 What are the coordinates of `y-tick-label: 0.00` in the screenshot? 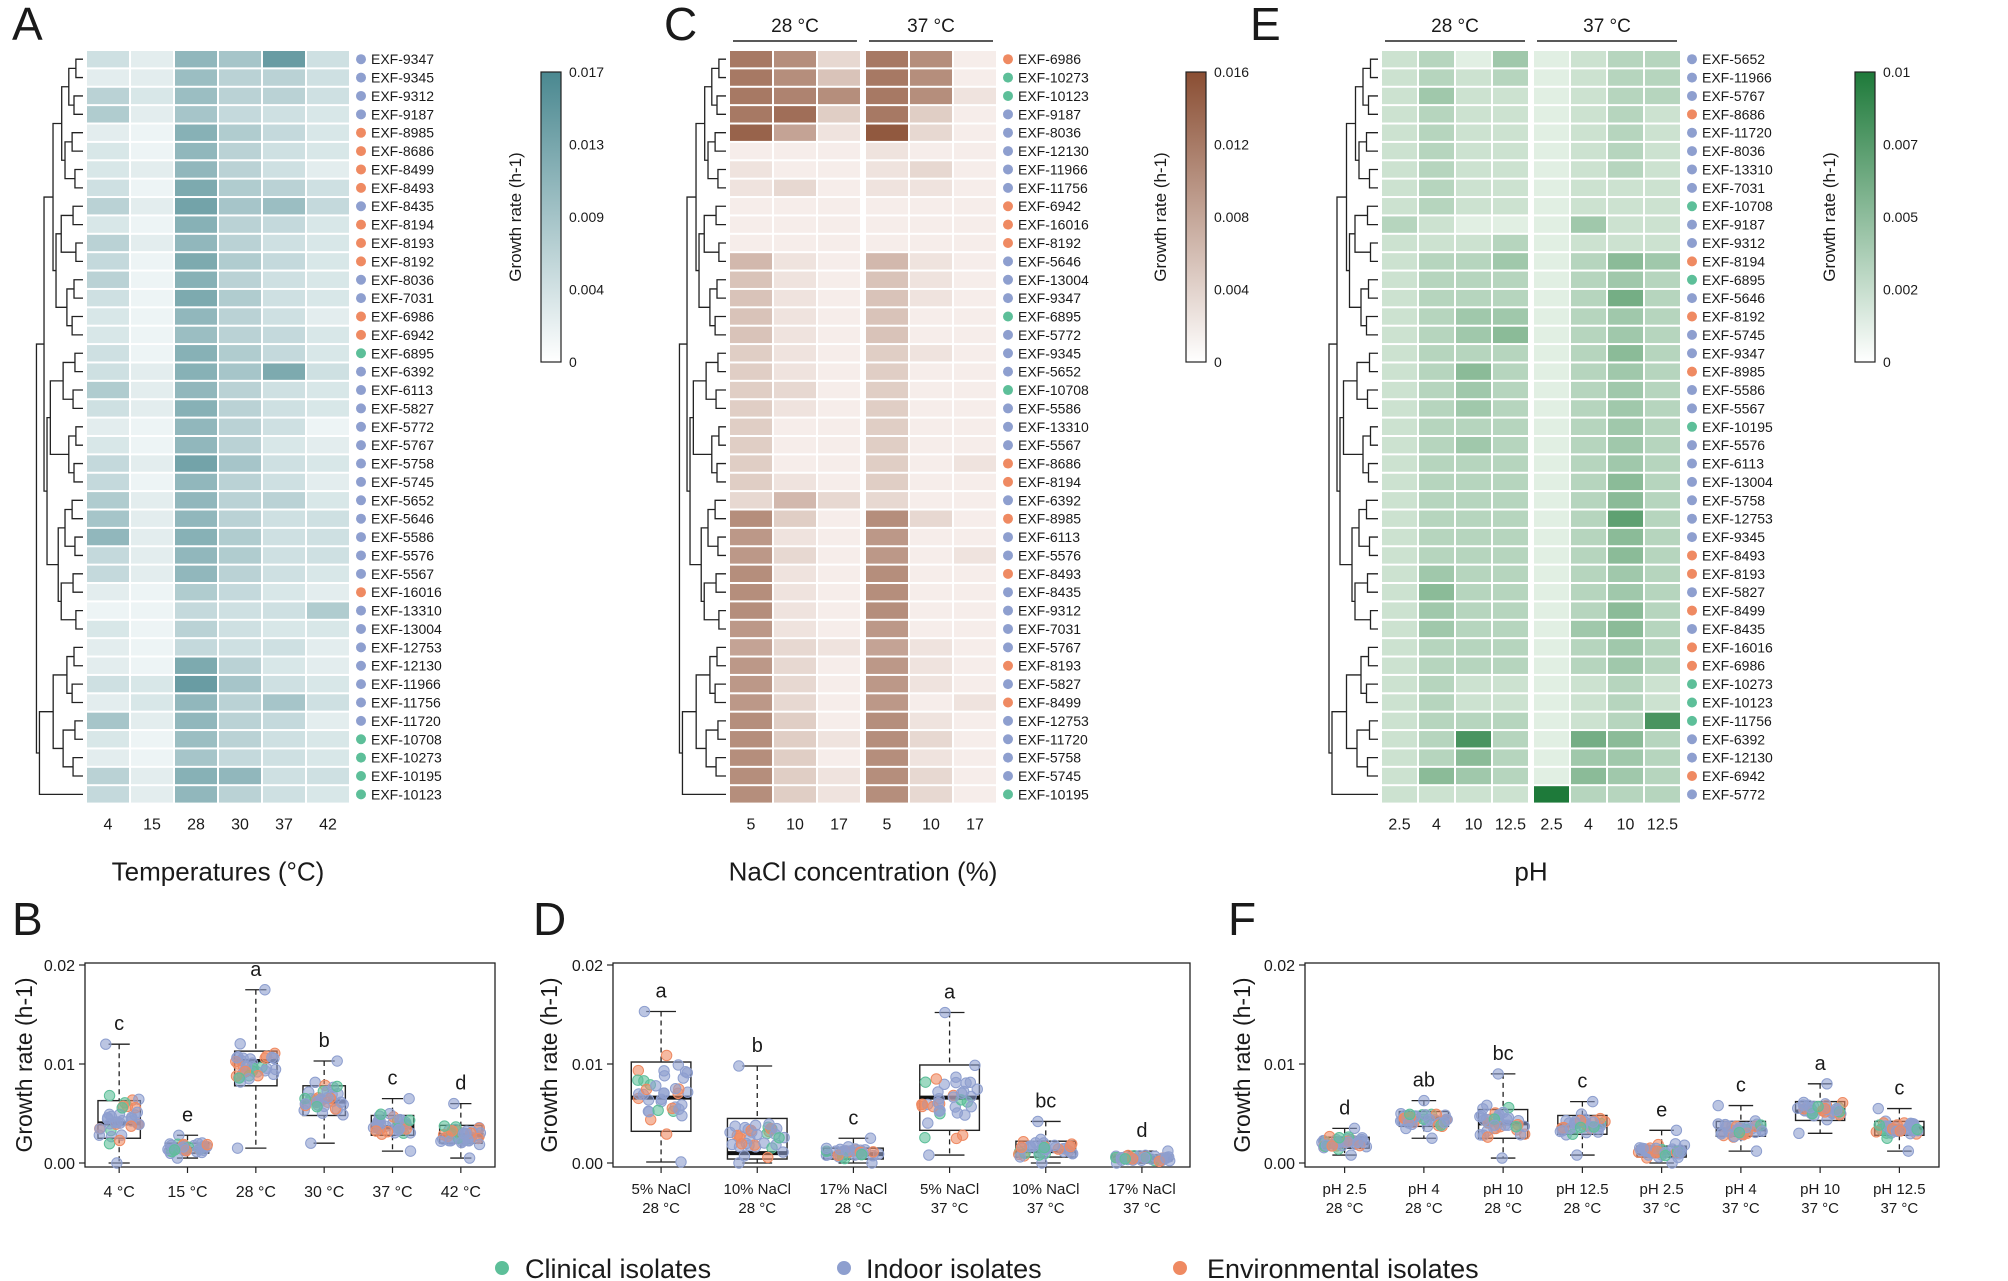 It's located at (1279, 1164).